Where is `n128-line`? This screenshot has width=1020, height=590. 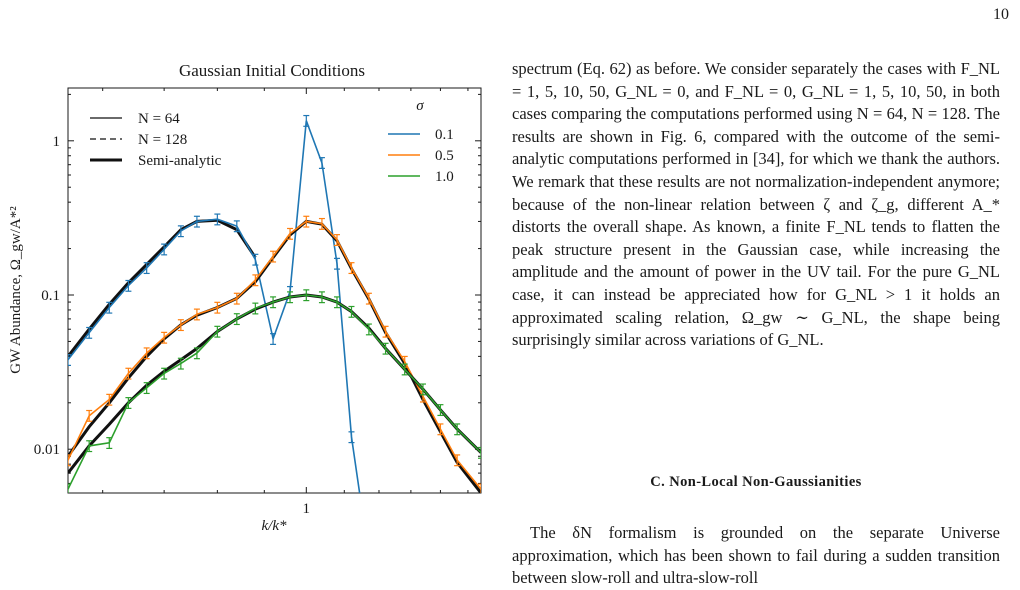
n128-line is located at coordinates (274, 384).